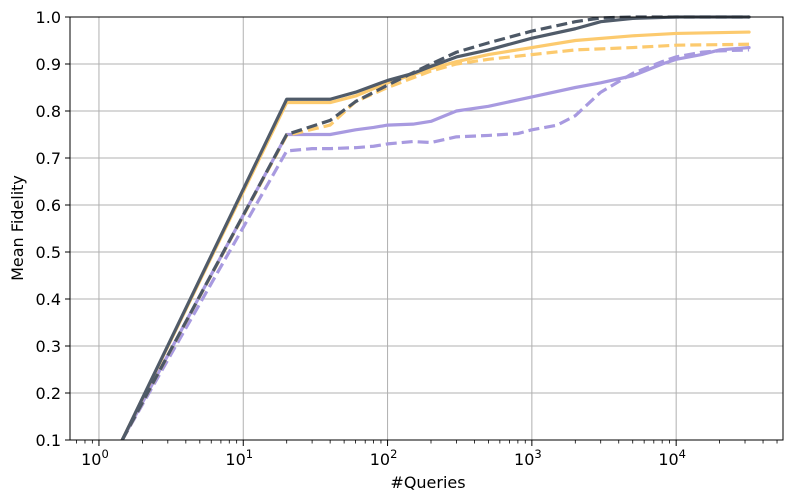 The width and height of the screenshot is (793, 501). I want to click on y-tick-label: 0.6, so click(48, 205).